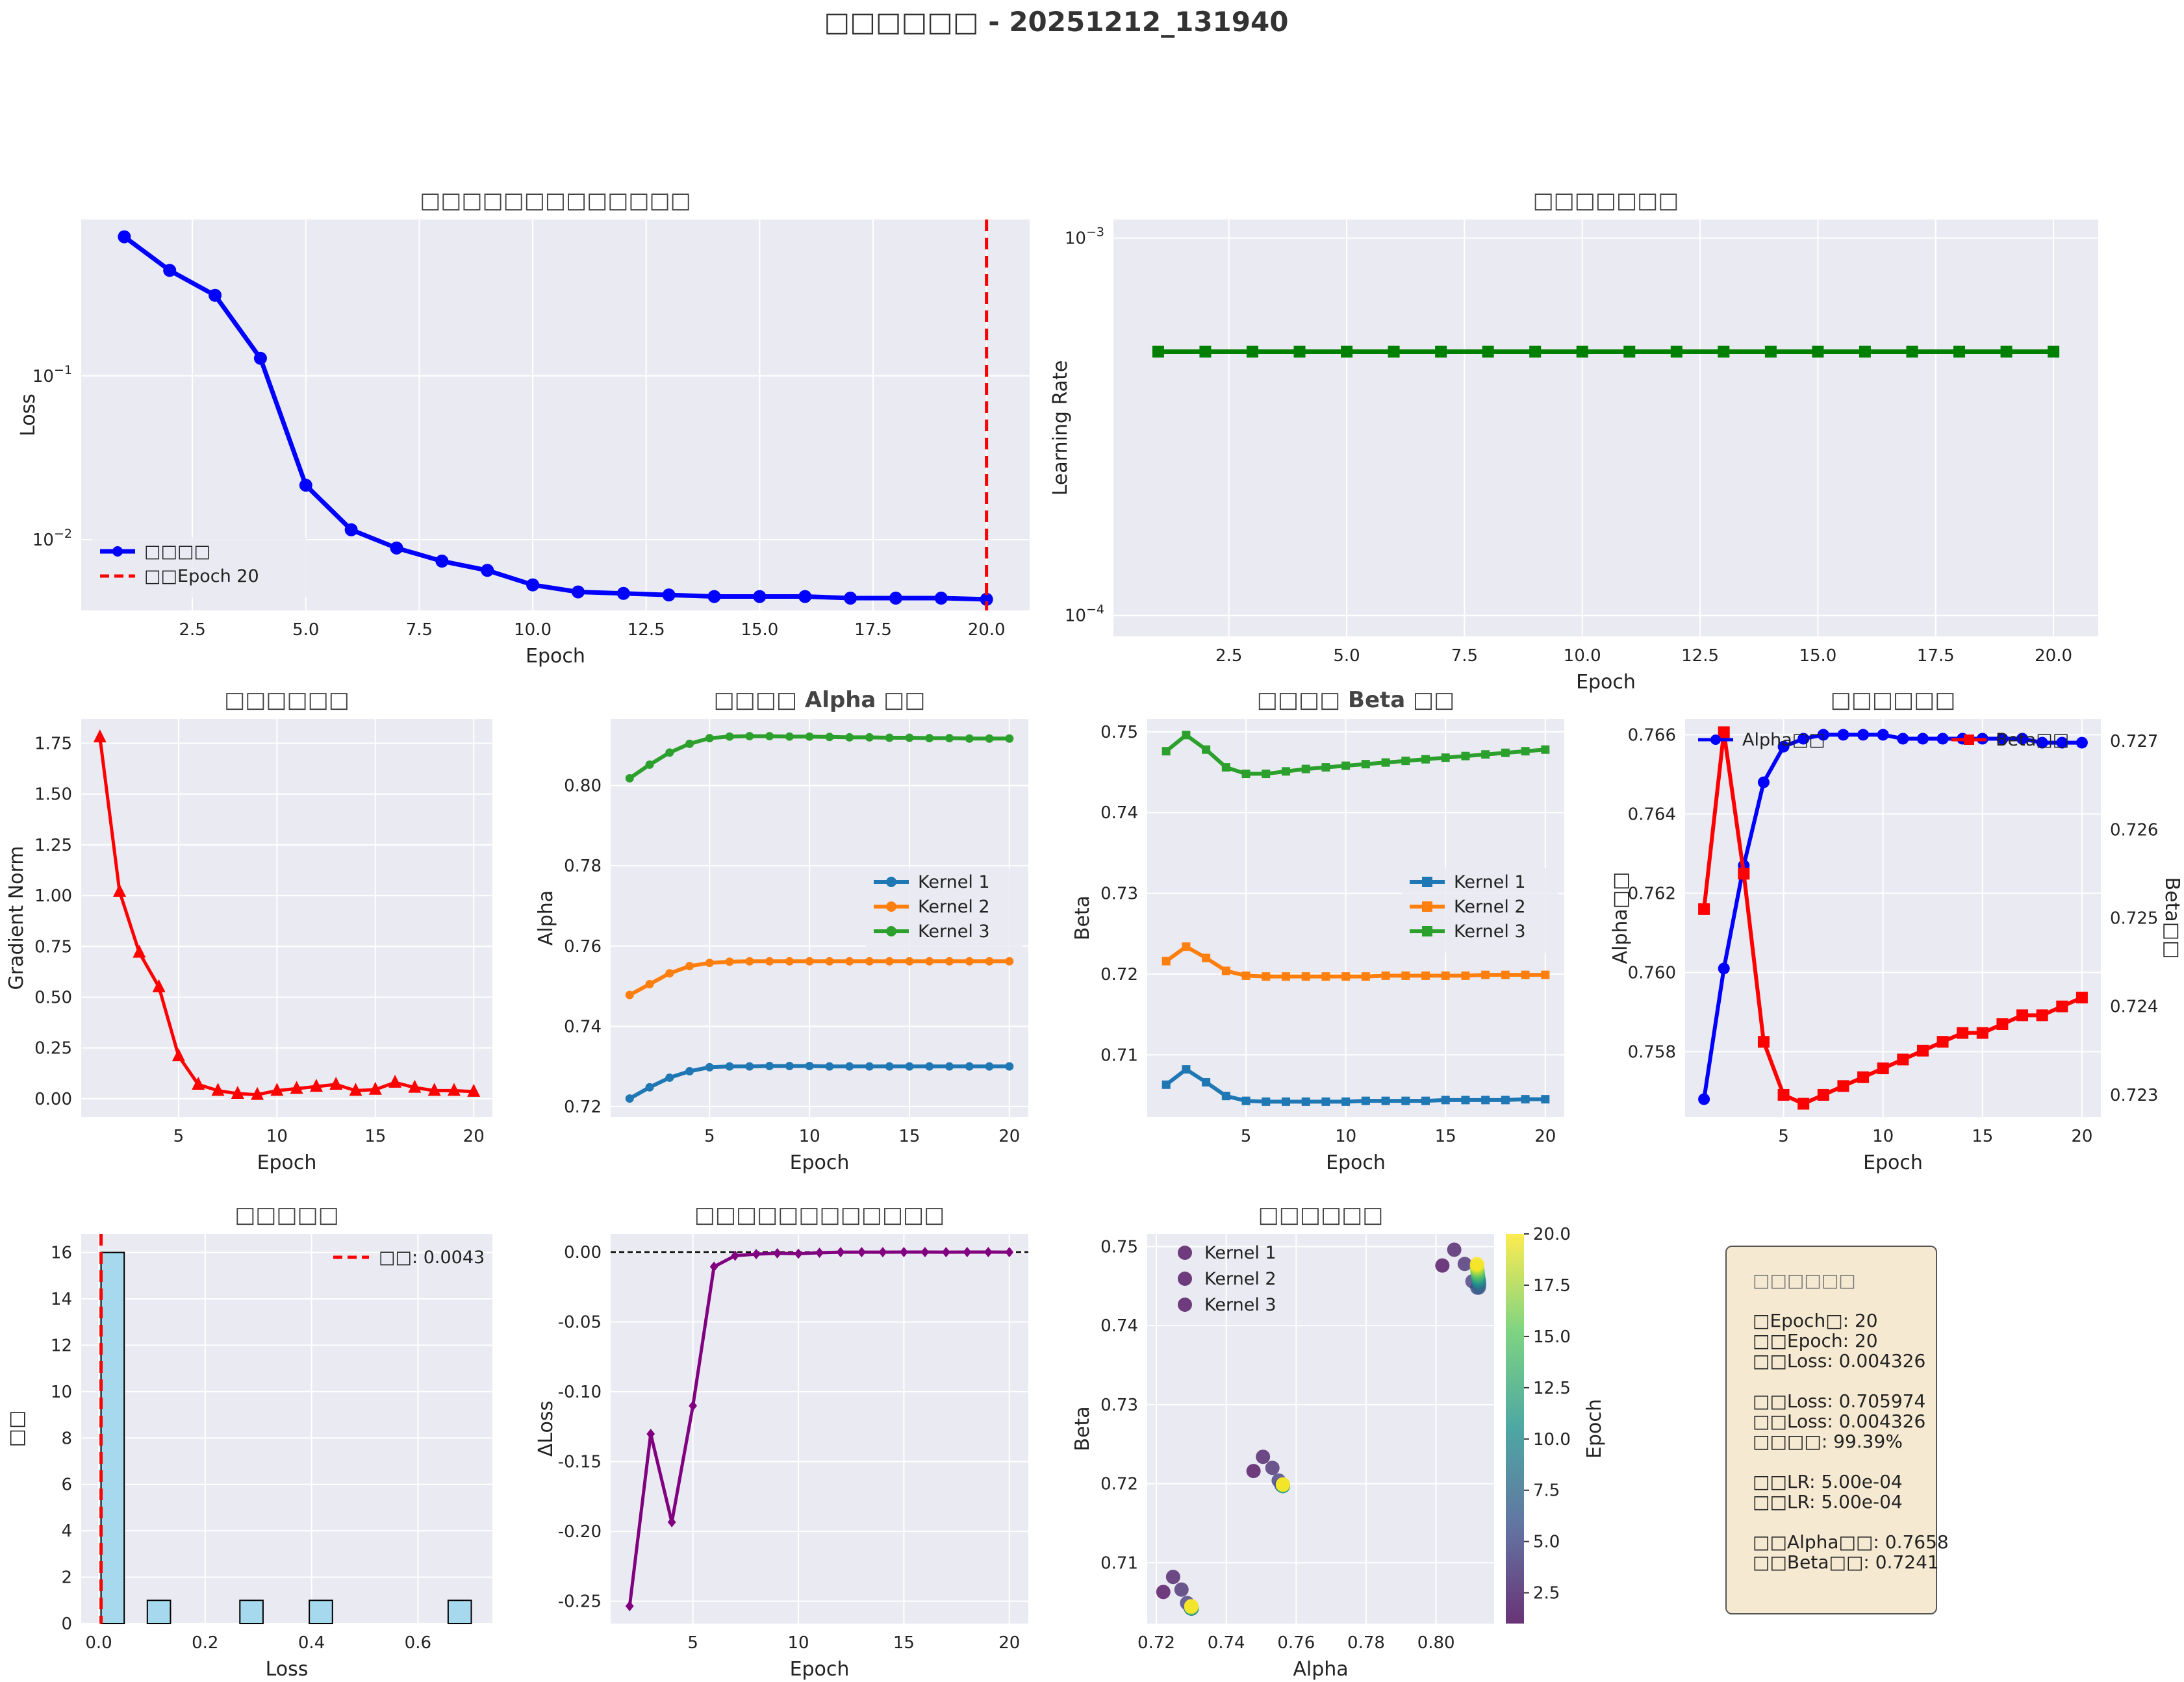 The image size is (2184, 1682). Describe the element at coordinates (1490, 932) in the screenshot. I see `legend-label: Kernel 3` at that location.